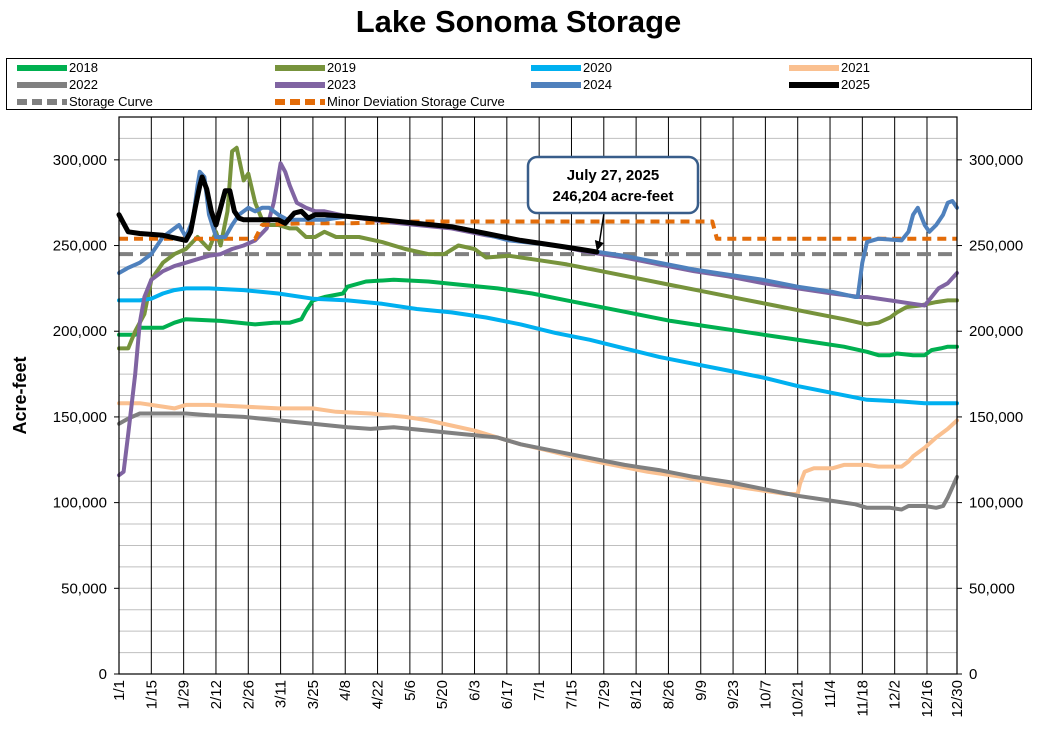  What do you see at coordinates (538, 448) in the screenshot?
I see `series-line-2021` at bounding box center [538, 448].